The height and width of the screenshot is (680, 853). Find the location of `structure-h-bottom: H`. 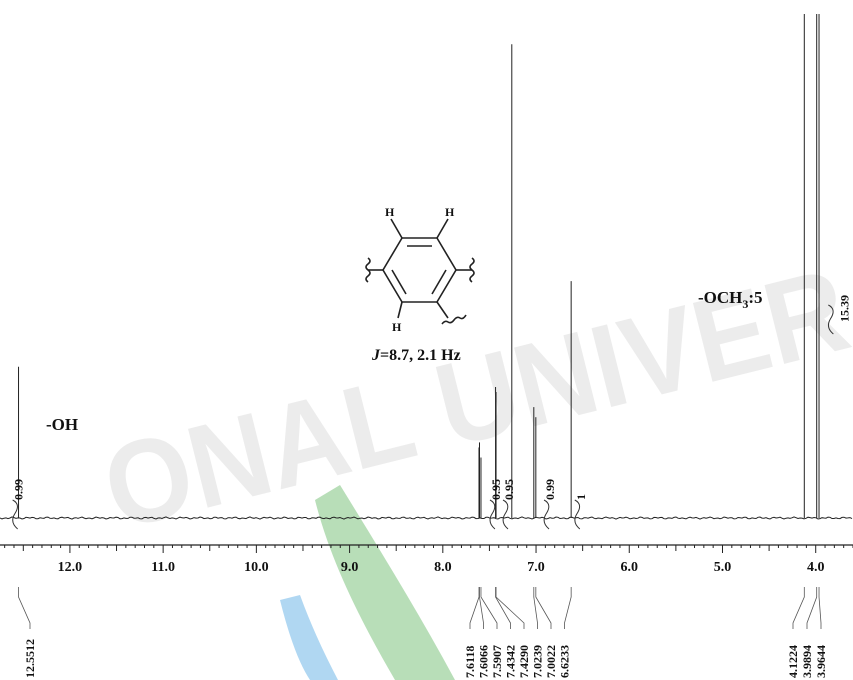

structure-h-bottom: H is located at coordinates (397, 327).